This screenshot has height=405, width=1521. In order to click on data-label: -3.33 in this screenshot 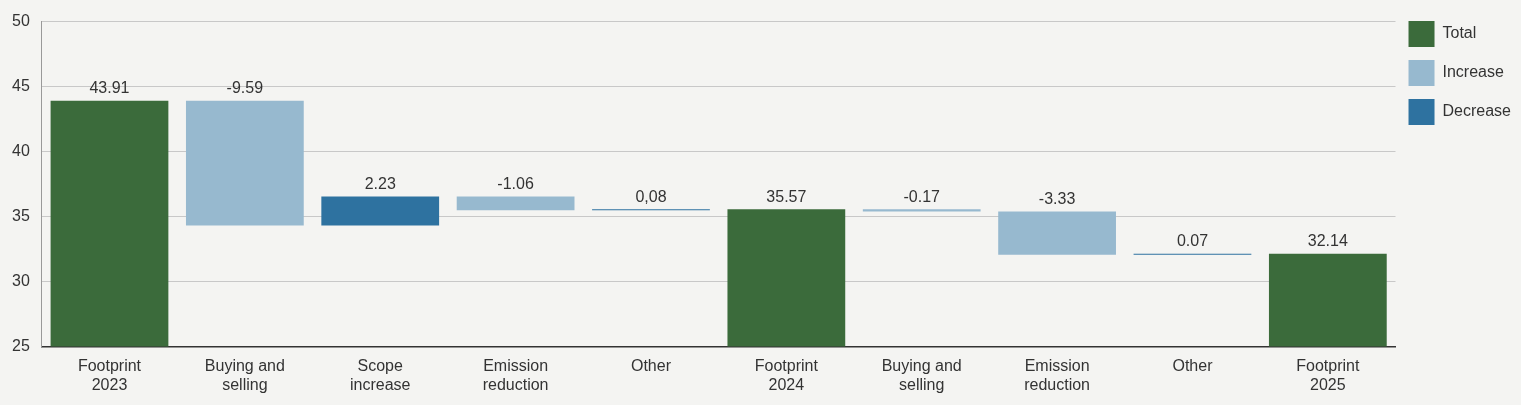, I will do `click(1057, 198)`.